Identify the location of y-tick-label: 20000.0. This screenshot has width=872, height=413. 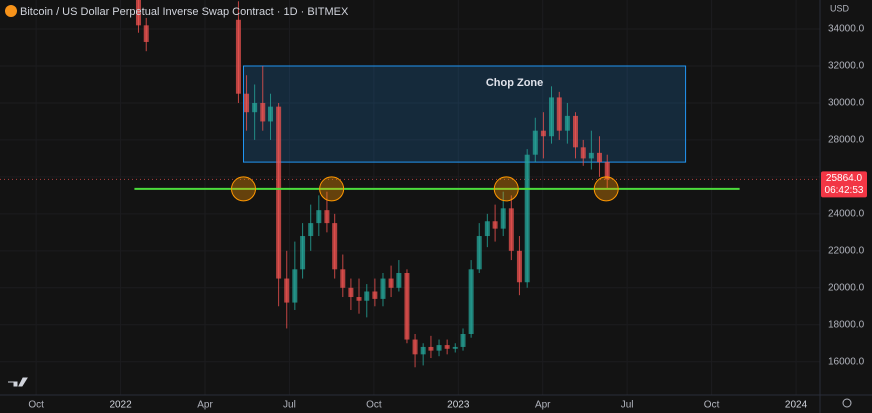
(846, 287).